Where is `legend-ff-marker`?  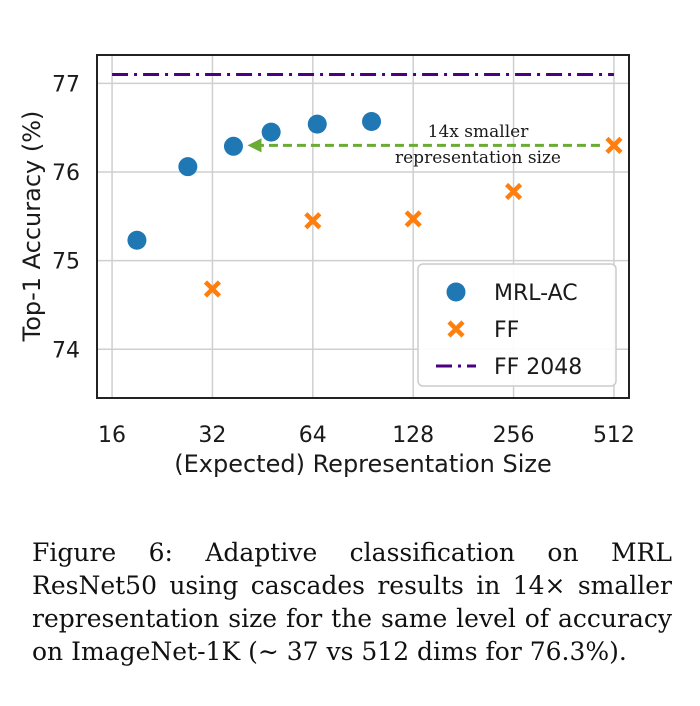 legend-ff-marker is located at coordinates (456, 329).